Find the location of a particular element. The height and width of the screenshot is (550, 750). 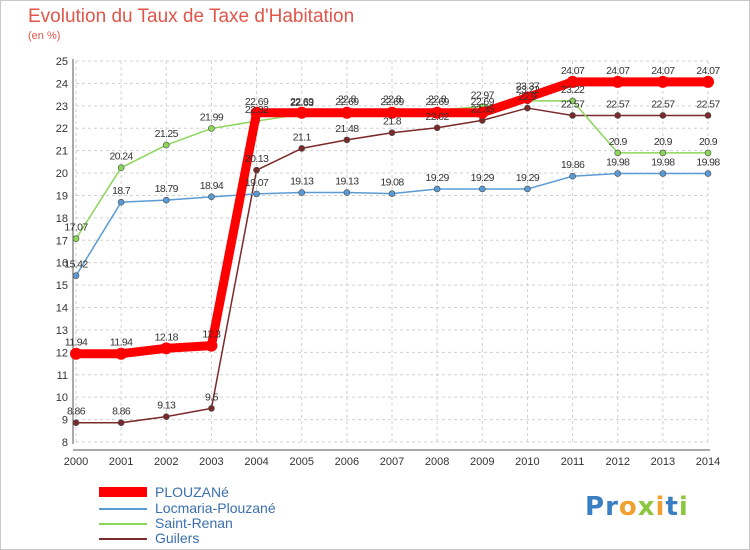

series-3-label-2007: 21.8 is located at coordinates (392, 122).